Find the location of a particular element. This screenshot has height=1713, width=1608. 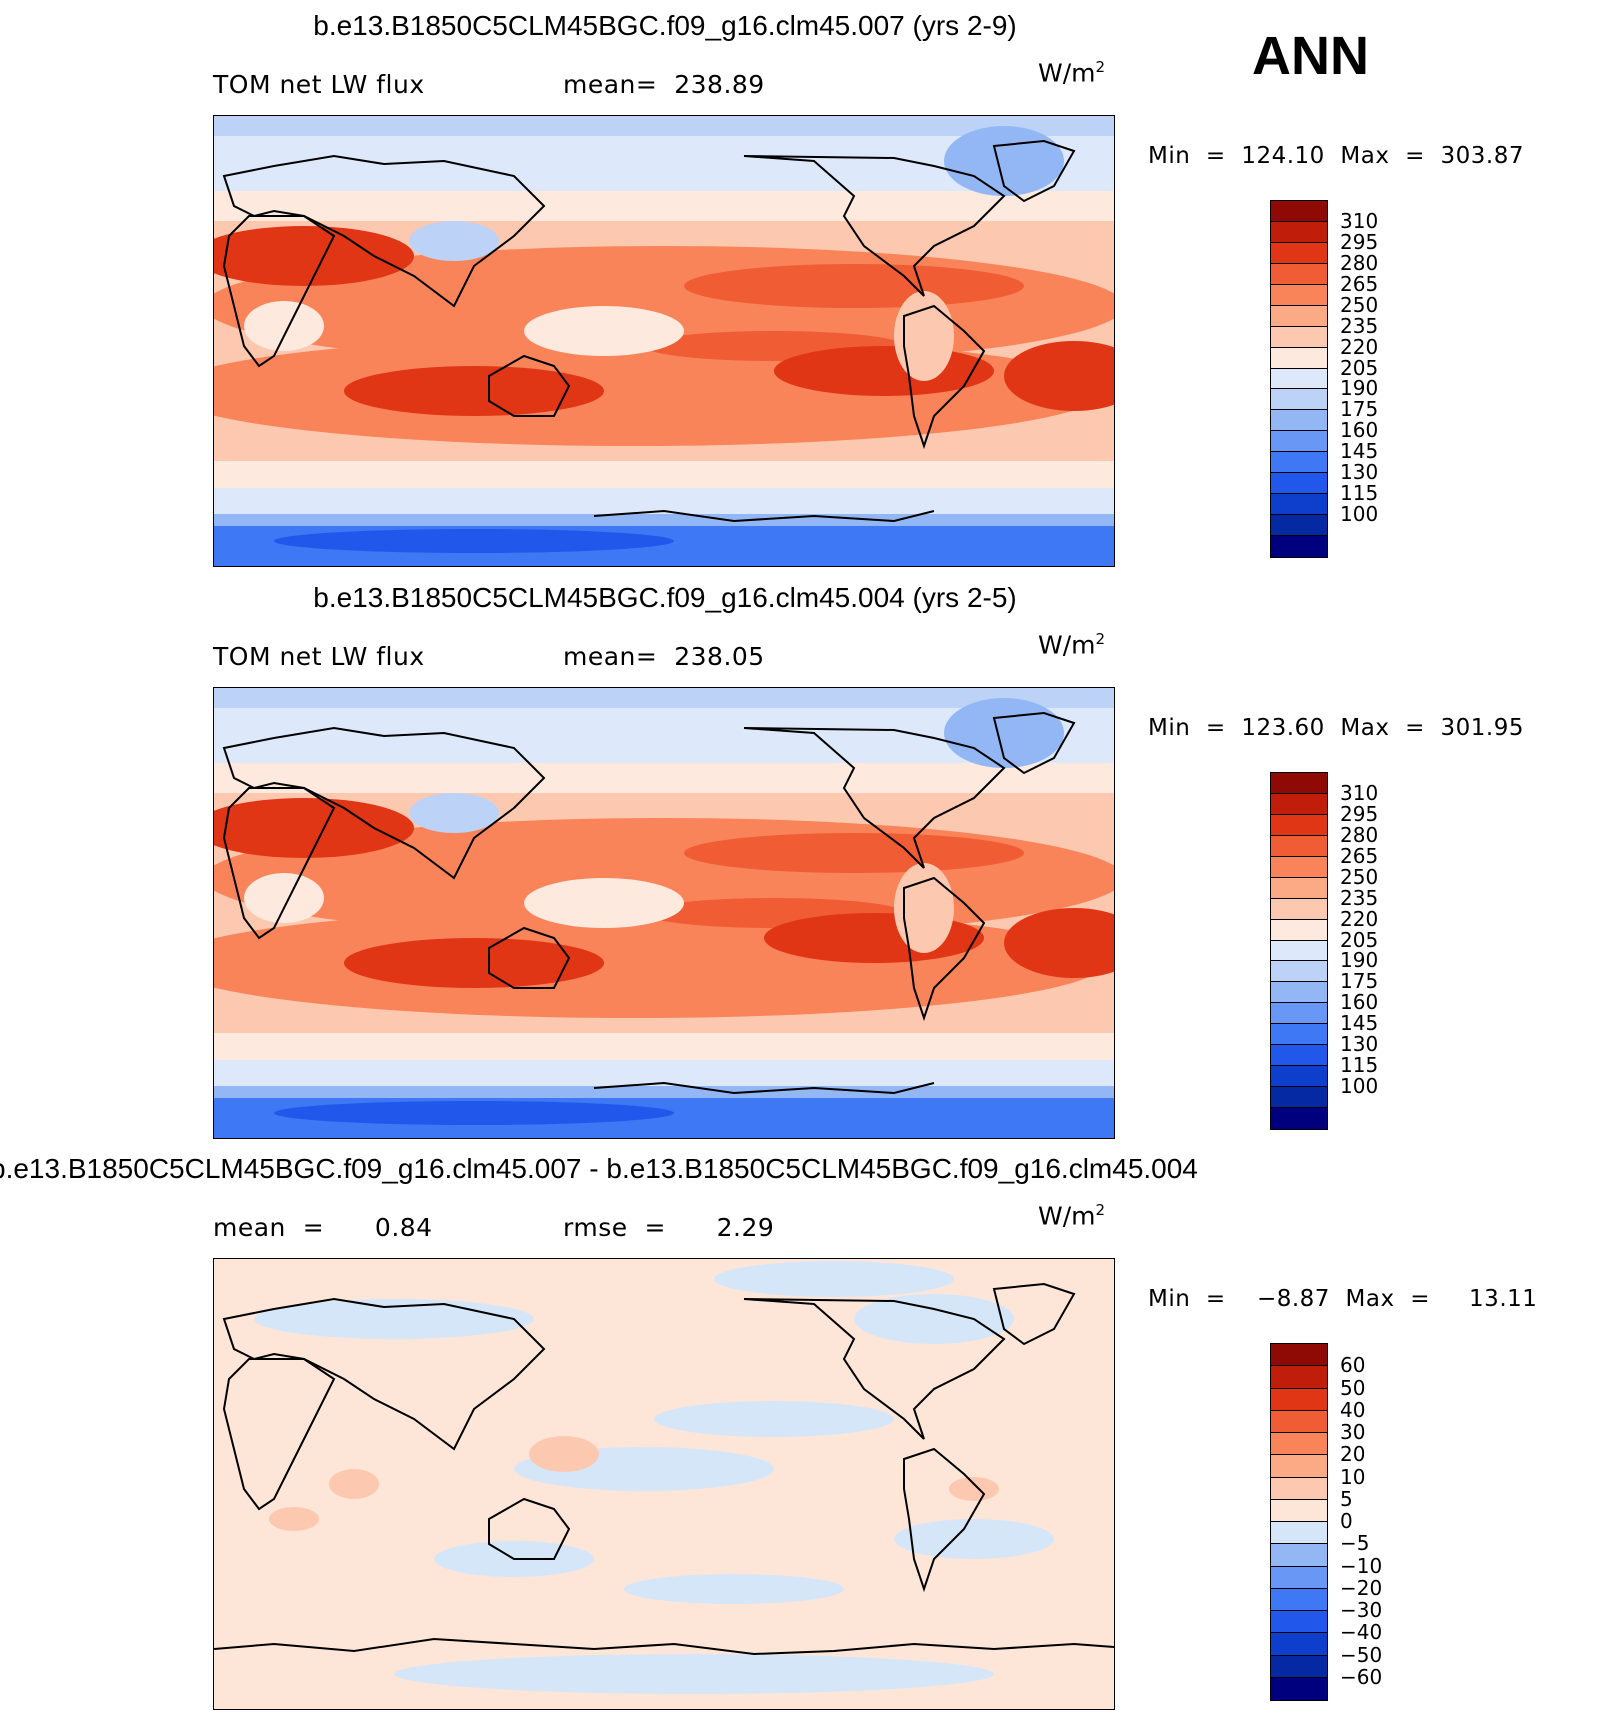

colorbar-tick-label: 145 is located at coordinates (1359, 451).